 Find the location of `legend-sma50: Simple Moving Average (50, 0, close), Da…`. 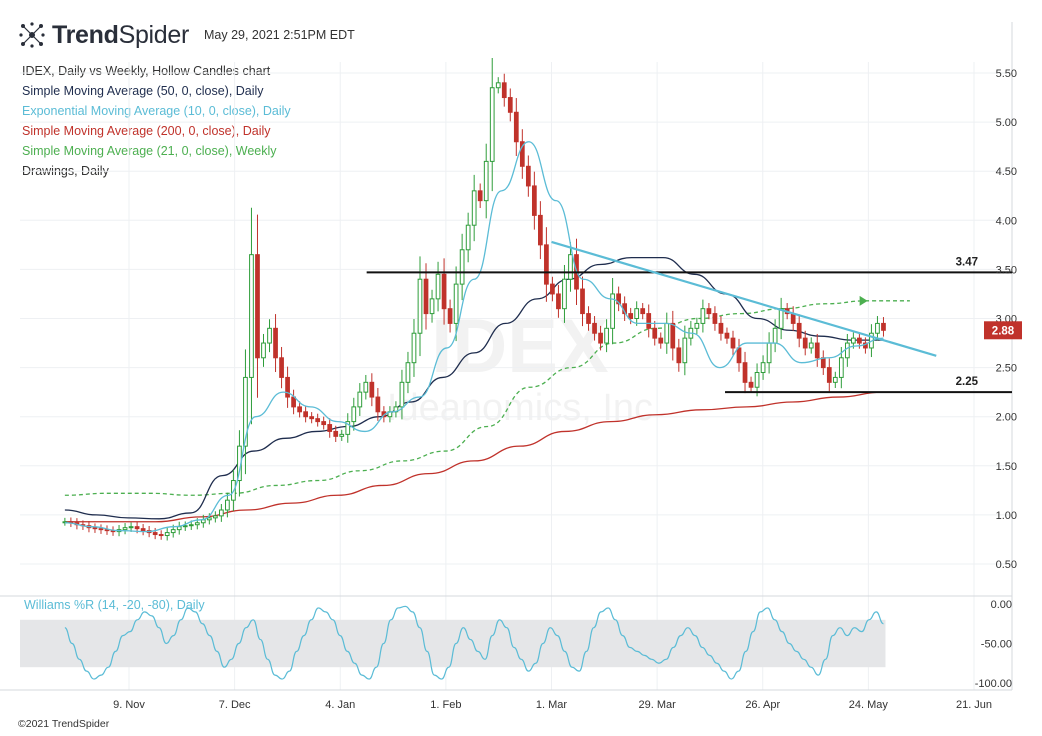

legend-sma50: Simple Moving Average (50, 0, close), Da… is located at coordinates (143, 91).